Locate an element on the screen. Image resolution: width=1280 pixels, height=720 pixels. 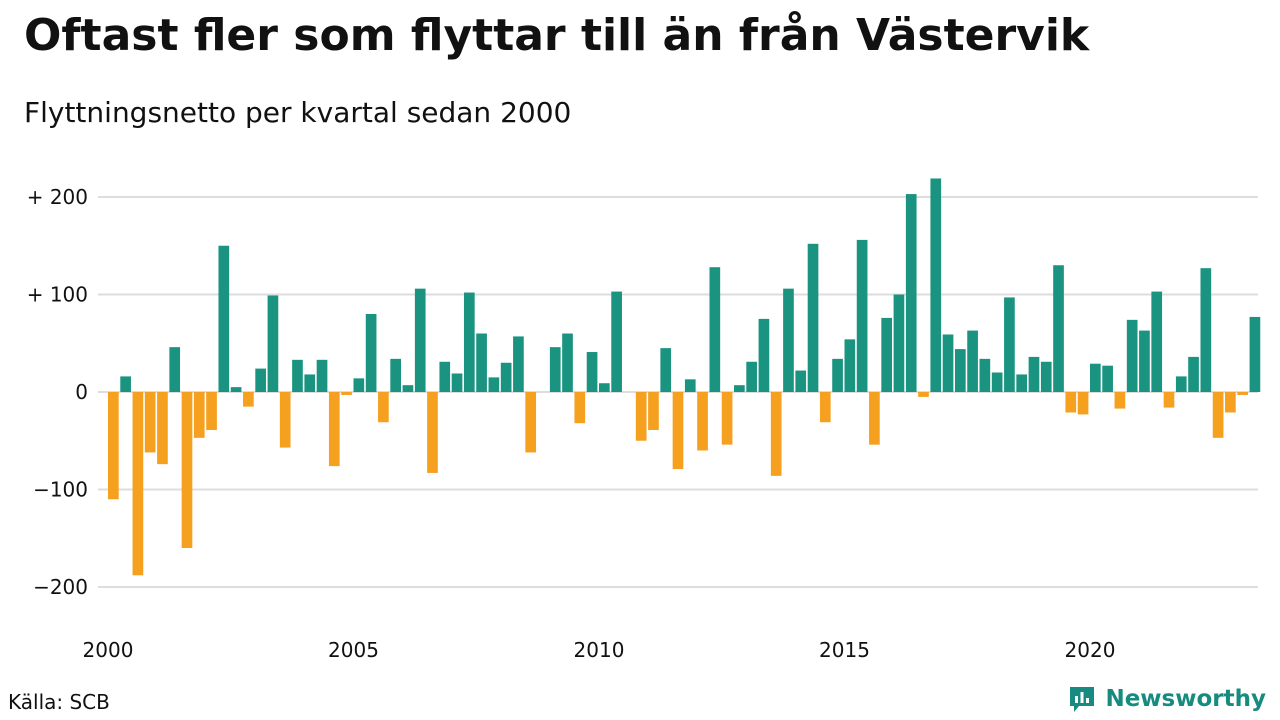
bar-2022K2 is located at coordinates (1206, 330).